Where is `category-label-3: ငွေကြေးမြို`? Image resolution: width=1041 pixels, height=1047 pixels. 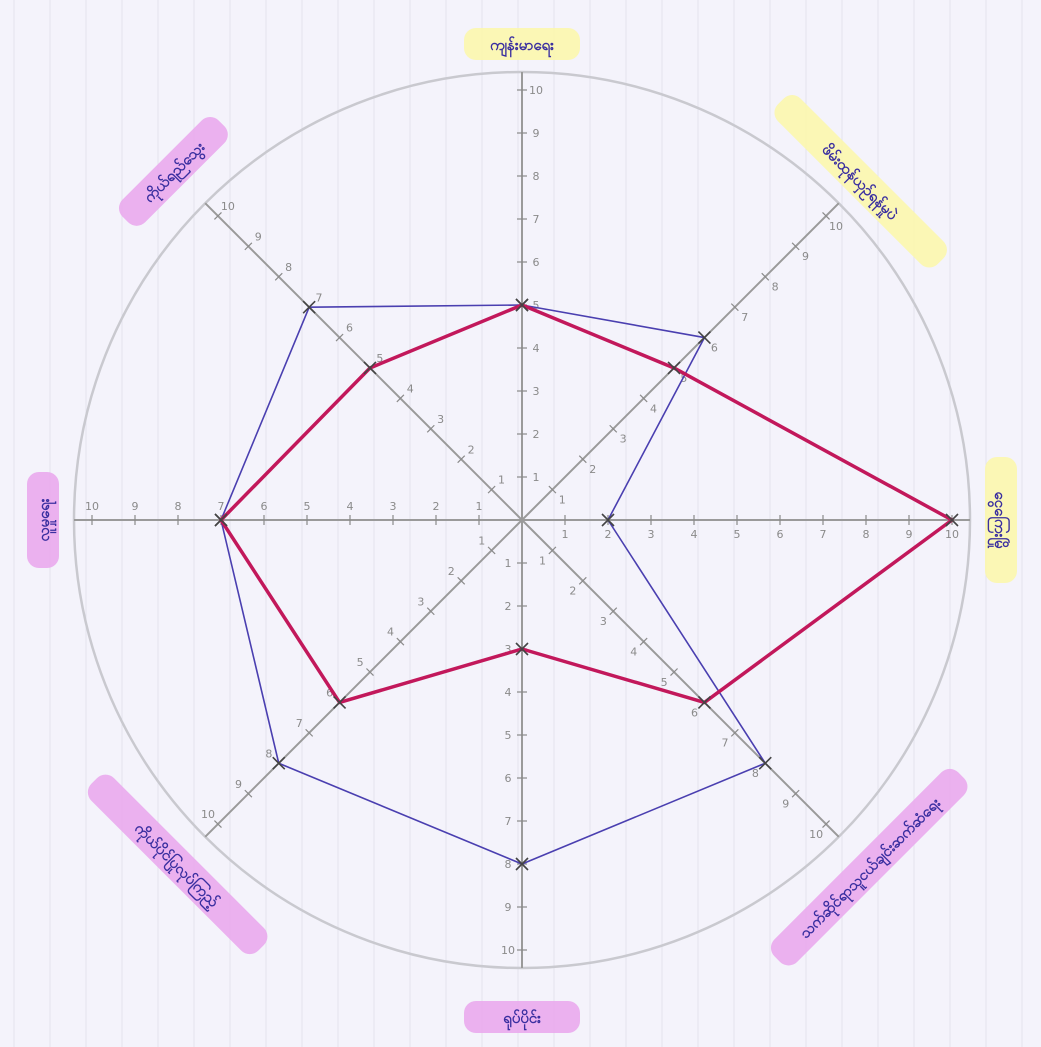
category-label-3: ငွေကြေးမြို is located at coordinates (1001, 520).